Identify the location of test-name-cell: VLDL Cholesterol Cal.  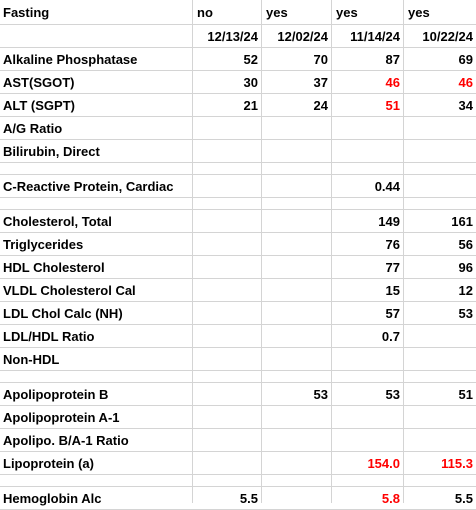
(69, 290).